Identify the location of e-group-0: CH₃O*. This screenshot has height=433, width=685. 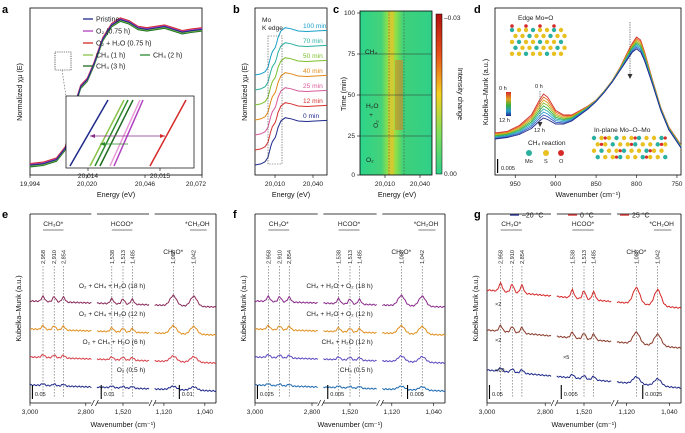
(53, 224).